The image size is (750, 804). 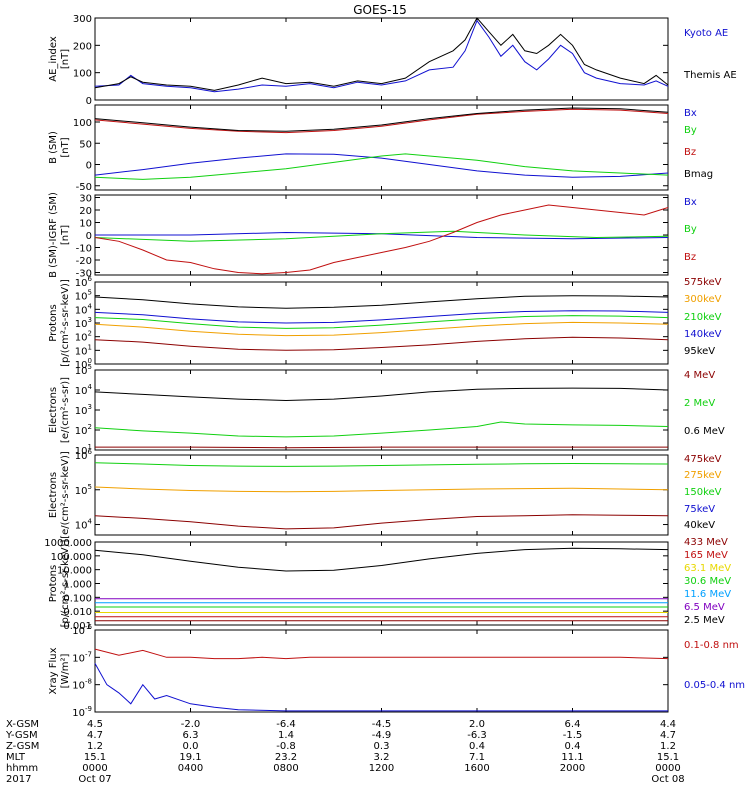 What do you see at coordinates (380, 10) in the screenshot?
I see `page-title: GOES-15` at bounding box center [380, 10].